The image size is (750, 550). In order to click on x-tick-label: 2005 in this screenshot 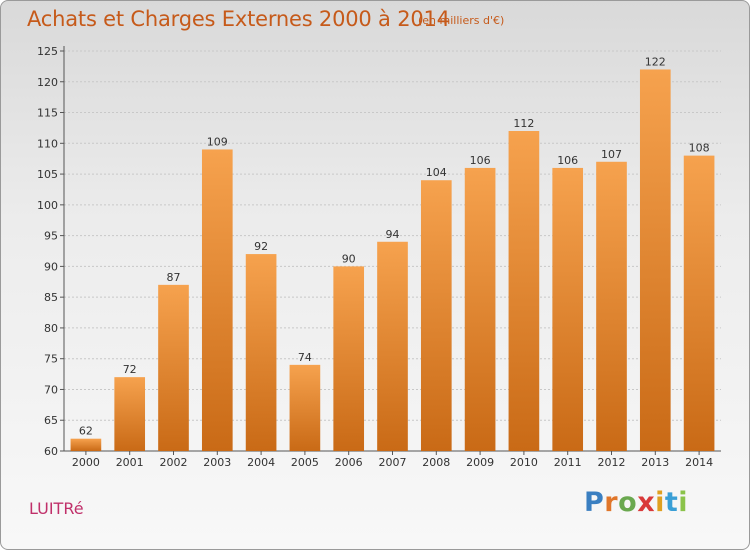, I will do `click(305, 462)`.